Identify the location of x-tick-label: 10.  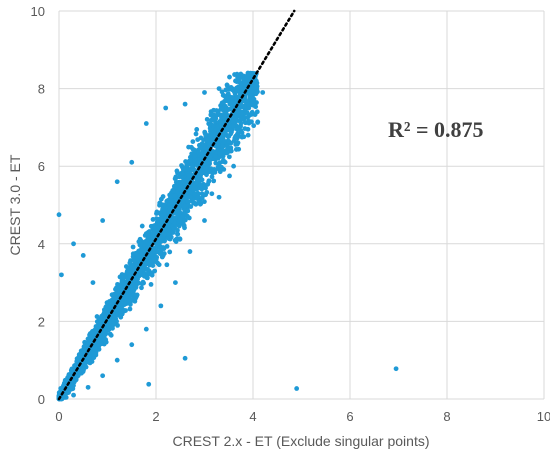
(543, 416).